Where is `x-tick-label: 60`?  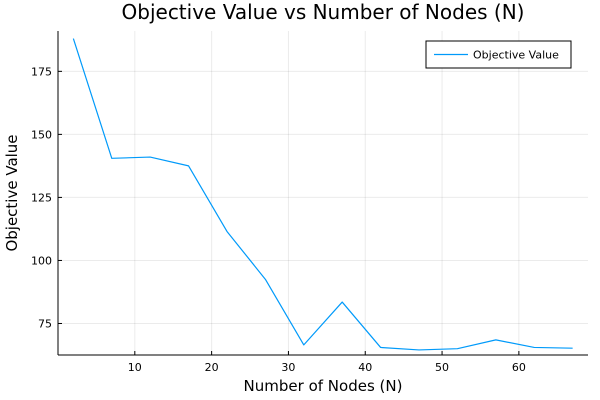
x-tick-label: 60 is located at coordinates (519, 367).